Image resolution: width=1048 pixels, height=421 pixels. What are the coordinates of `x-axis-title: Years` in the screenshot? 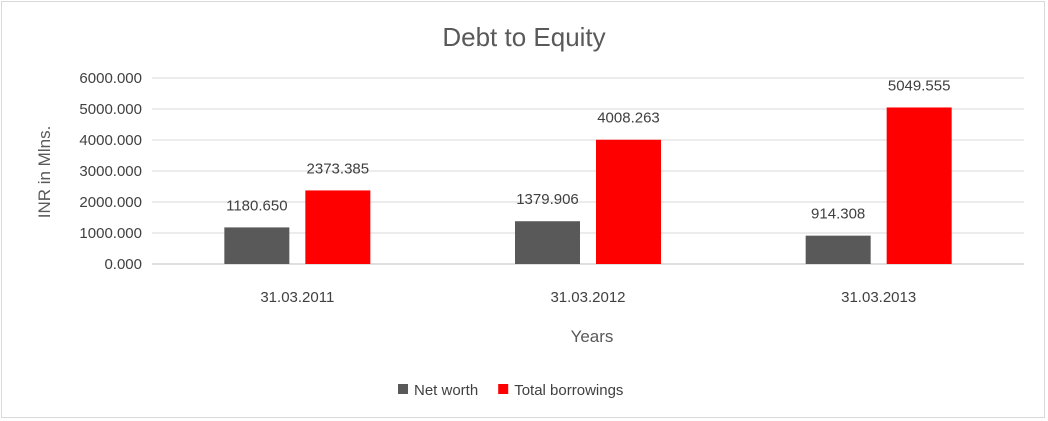 It's located at (592, 336).